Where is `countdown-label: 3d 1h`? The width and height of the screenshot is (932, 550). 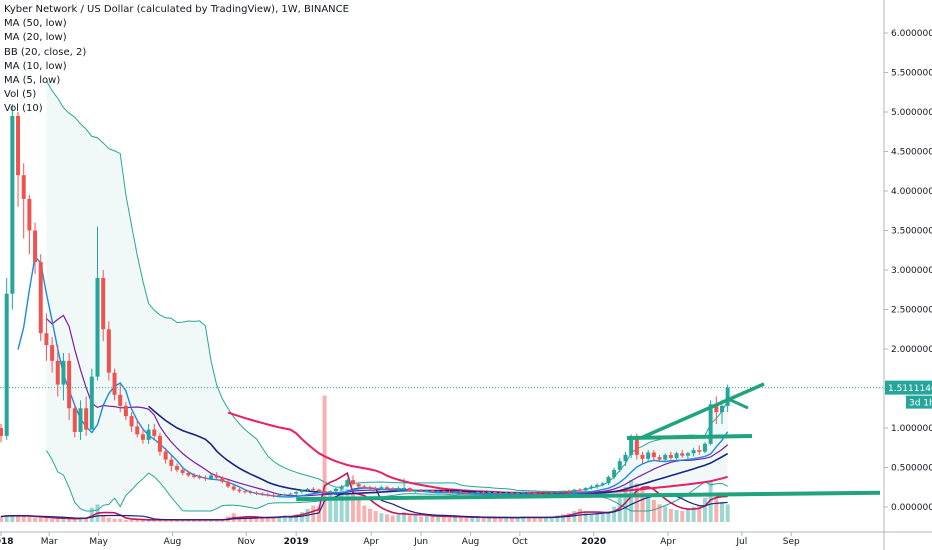 countdown-label: 3d 1h is located at coordinates (920, 404).